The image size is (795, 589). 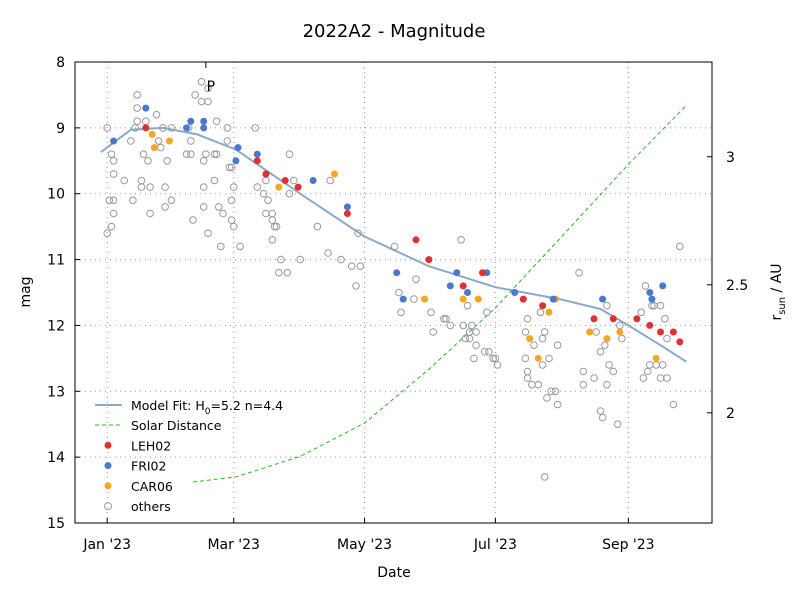 I want to click on x-axis-label: Date, so click(x=393, y=573).